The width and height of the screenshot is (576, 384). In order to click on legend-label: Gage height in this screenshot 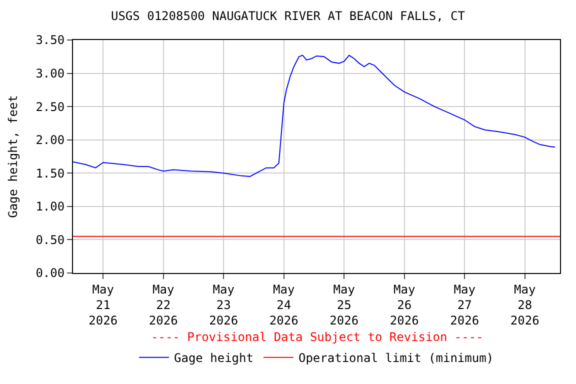, I will do `click(214, 358)`.